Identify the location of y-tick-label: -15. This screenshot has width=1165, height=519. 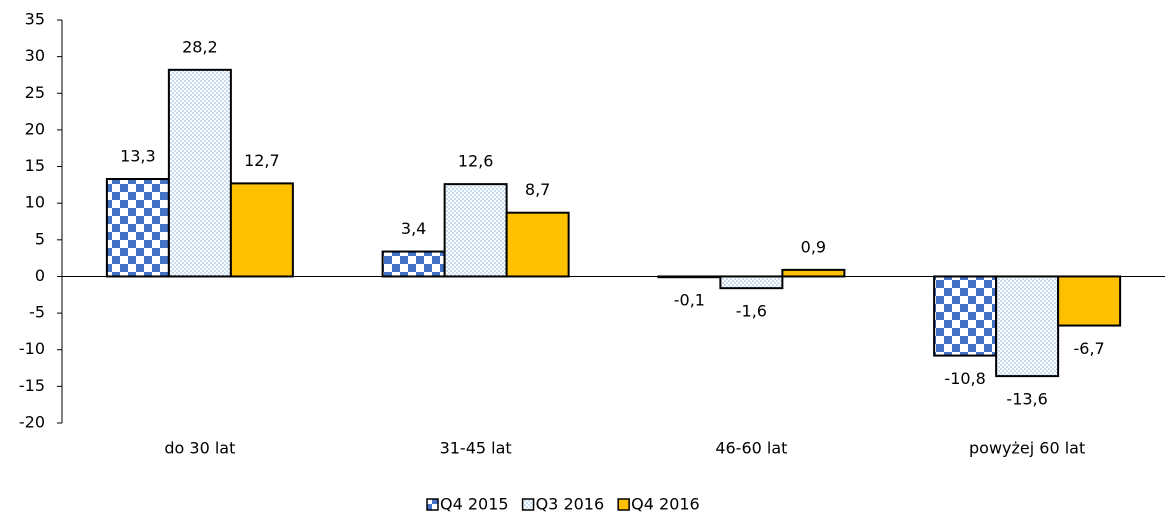
(32, 385).